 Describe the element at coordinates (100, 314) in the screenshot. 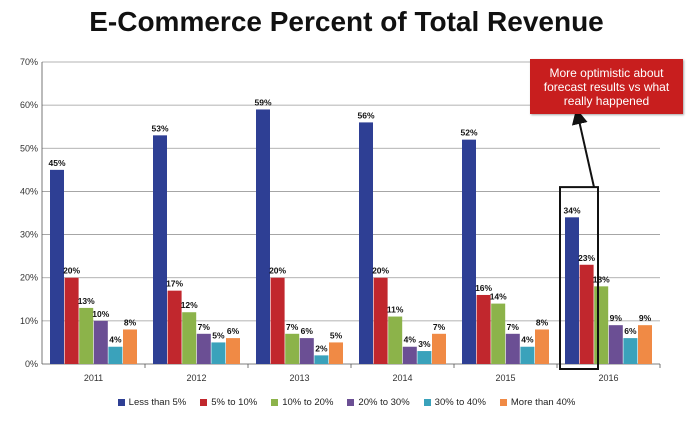

I see `data-label: 10%` at that location.